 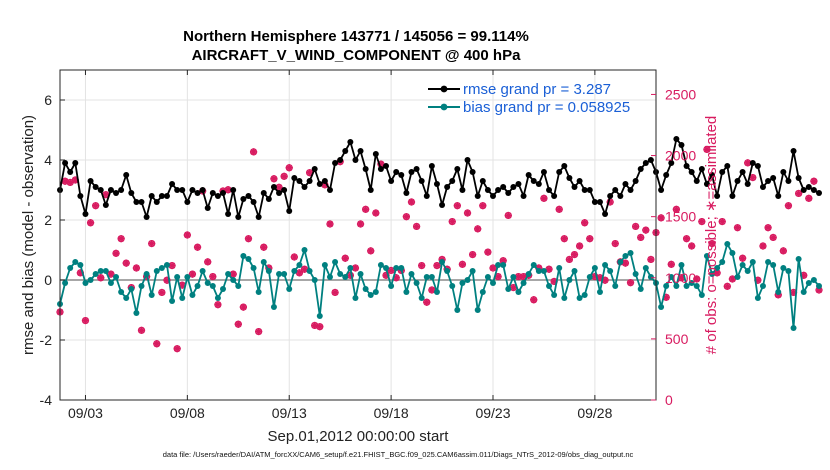 I want to click on legend-bias-label: bias grand pr = 0.058925, so click(x=546, y=107).